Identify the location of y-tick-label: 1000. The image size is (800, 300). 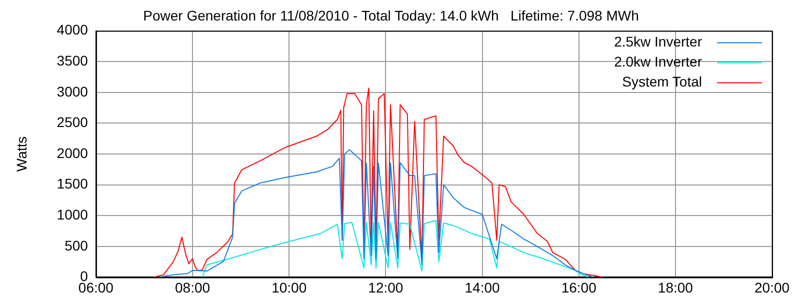
(72, 214).